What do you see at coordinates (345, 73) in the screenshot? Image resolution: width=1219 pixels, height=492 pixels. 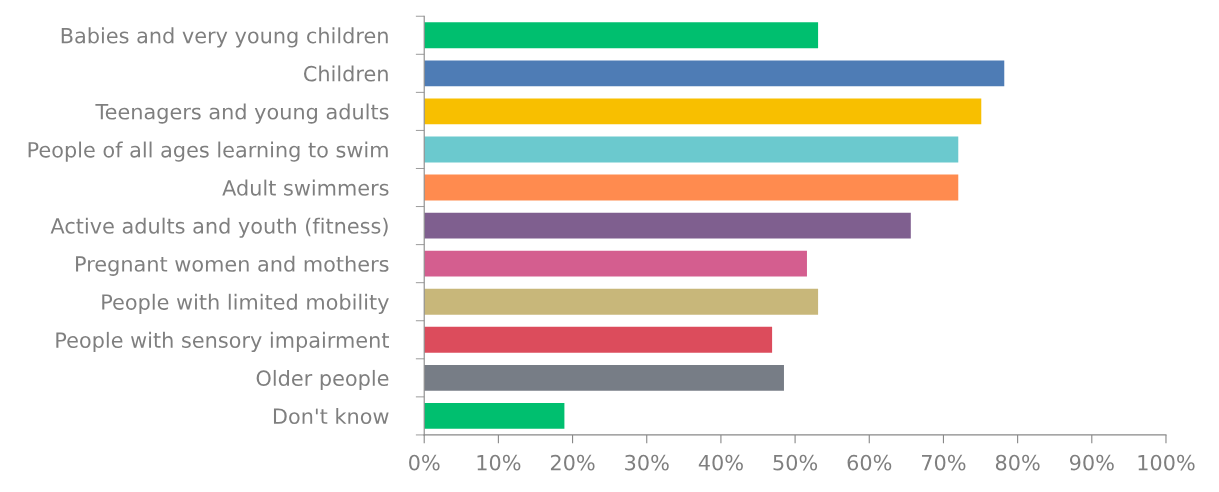 I see `y-tick-label: Children` at bounding box center [345, 73].